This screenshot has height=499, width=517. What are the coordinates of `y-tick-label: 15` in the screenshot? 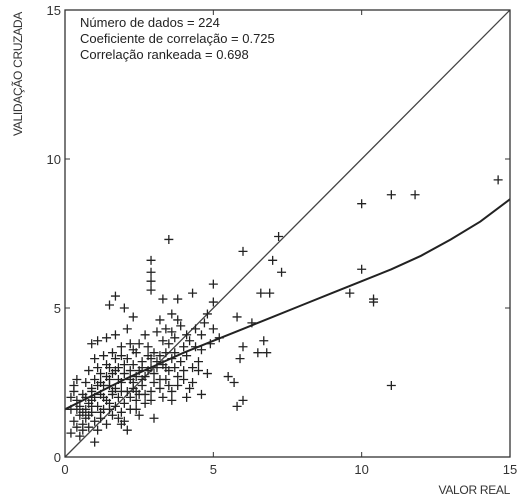 It's located at (54, 10).